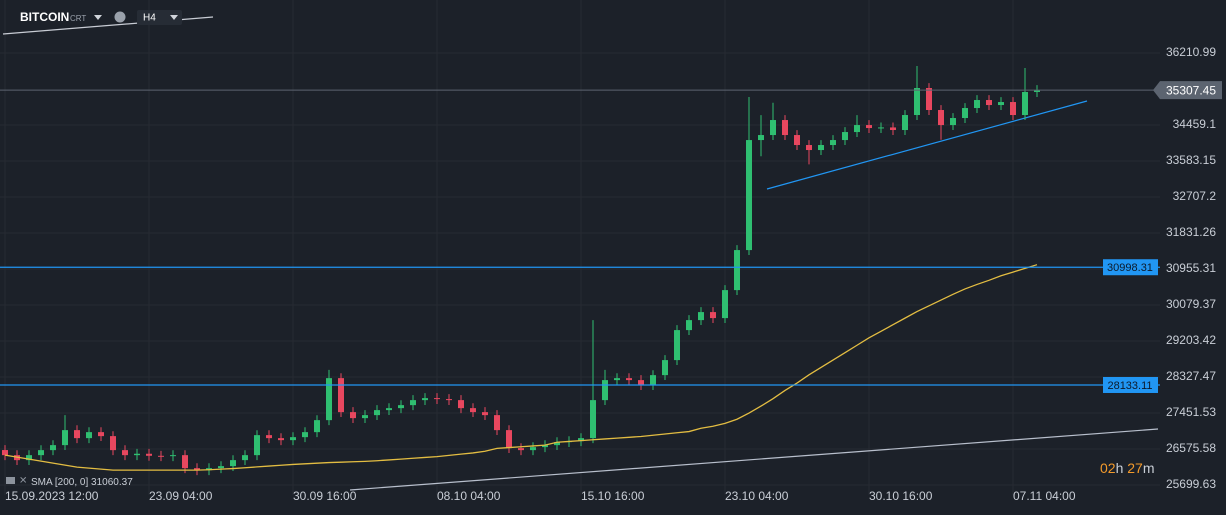 The width and height of the screenshot is (1226, 515). I want to click on info-icon, so click(120, 17).